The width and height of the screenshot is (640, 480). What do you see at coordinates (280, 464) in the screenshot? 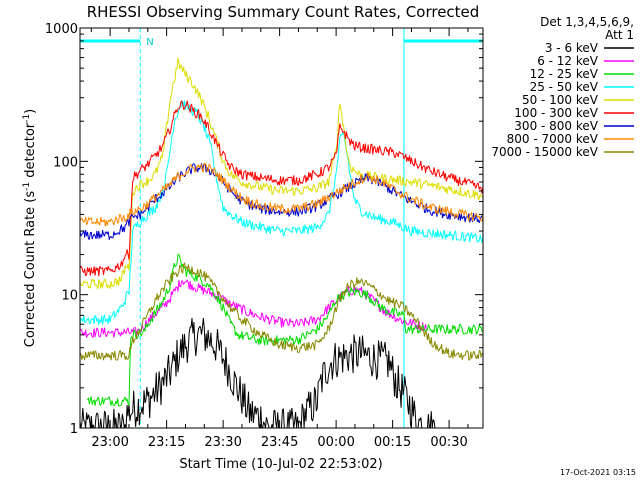
I see `x-axis-label: Start Time (10-Jul-02 22:53:02)` at bounding box center [280, 464].